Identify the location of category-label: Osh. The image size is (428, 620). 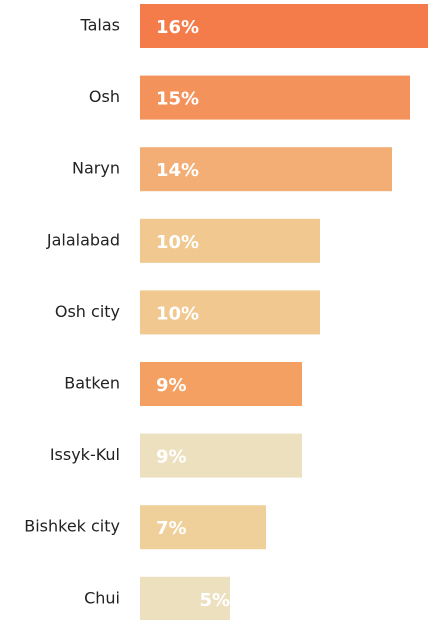
(104, 96).